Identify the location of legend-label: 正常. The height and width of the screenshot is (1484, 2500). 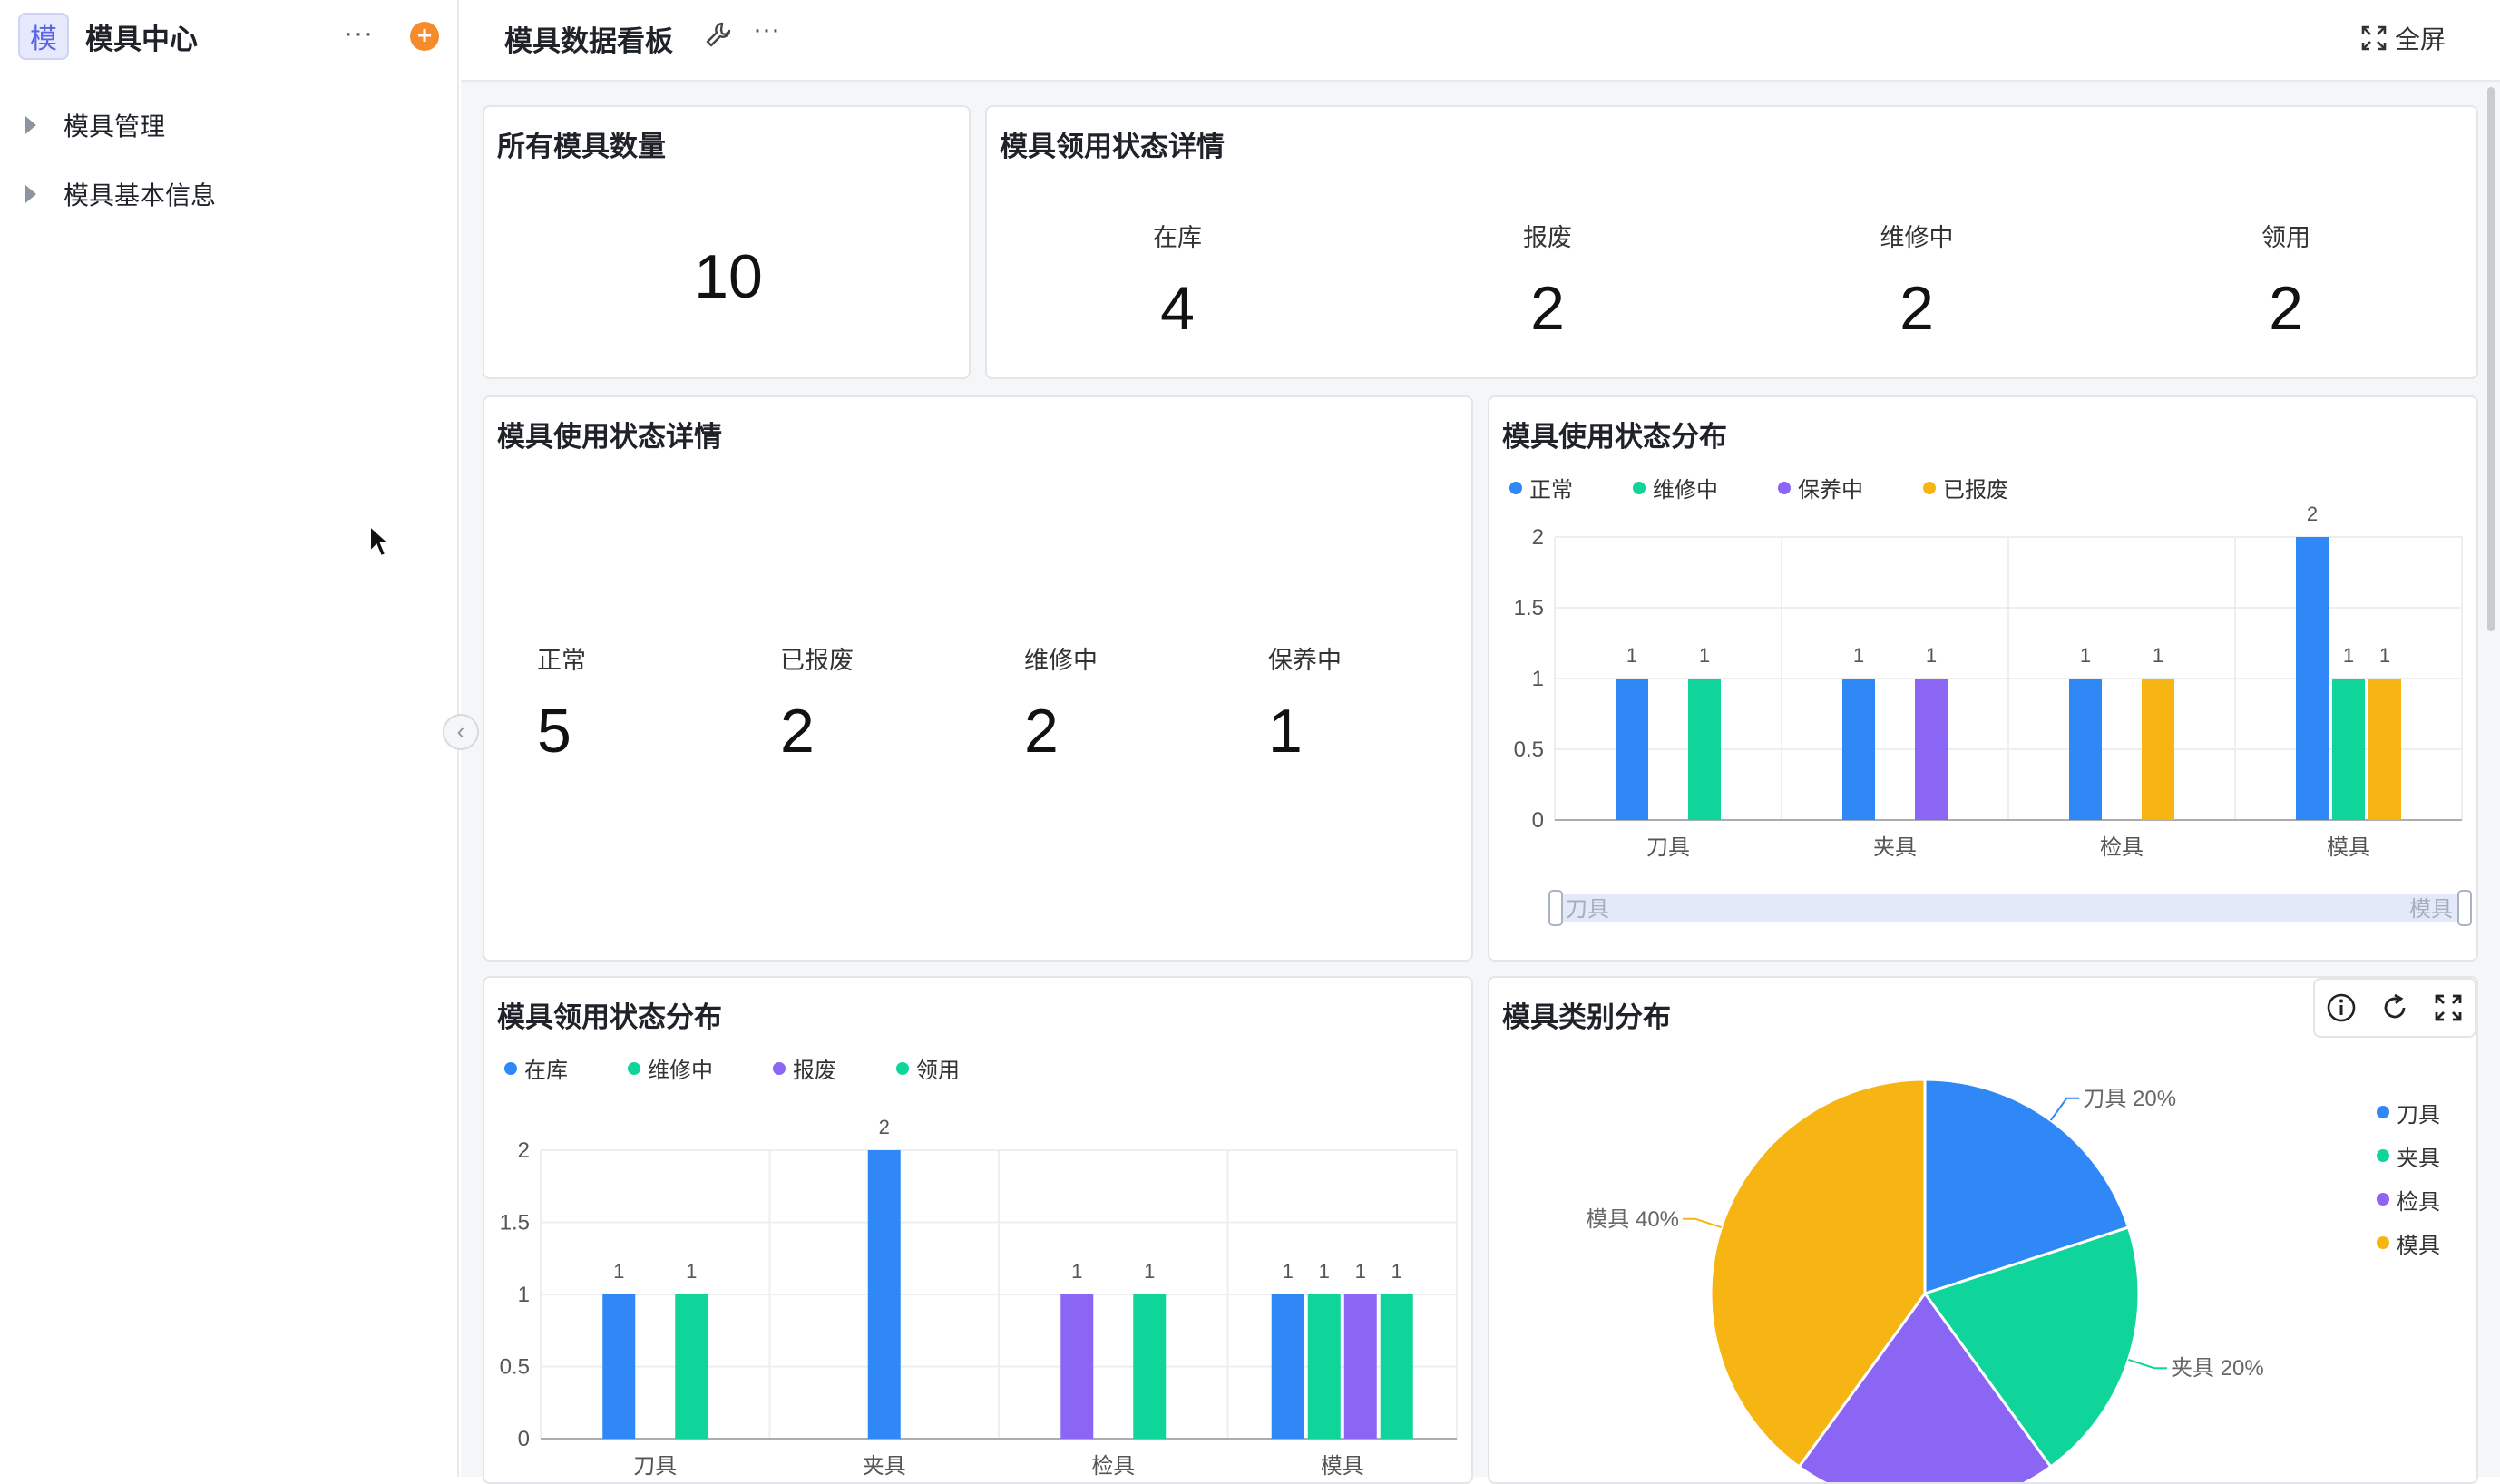
(1551, 490).